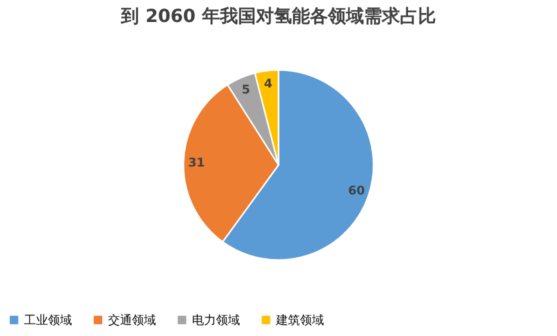 Image resolution: width=557 pixels, height=336 pixels. I want to click on data-label: 5, so click(246, 89).